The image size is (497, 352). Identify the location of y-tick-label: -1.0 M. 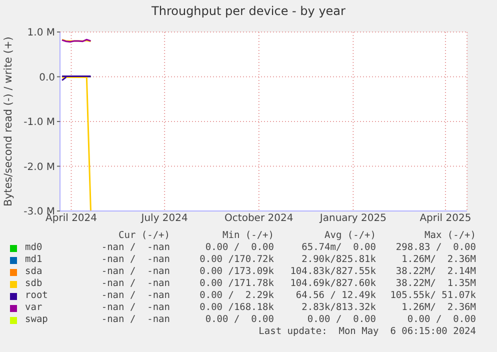
(39, 122).